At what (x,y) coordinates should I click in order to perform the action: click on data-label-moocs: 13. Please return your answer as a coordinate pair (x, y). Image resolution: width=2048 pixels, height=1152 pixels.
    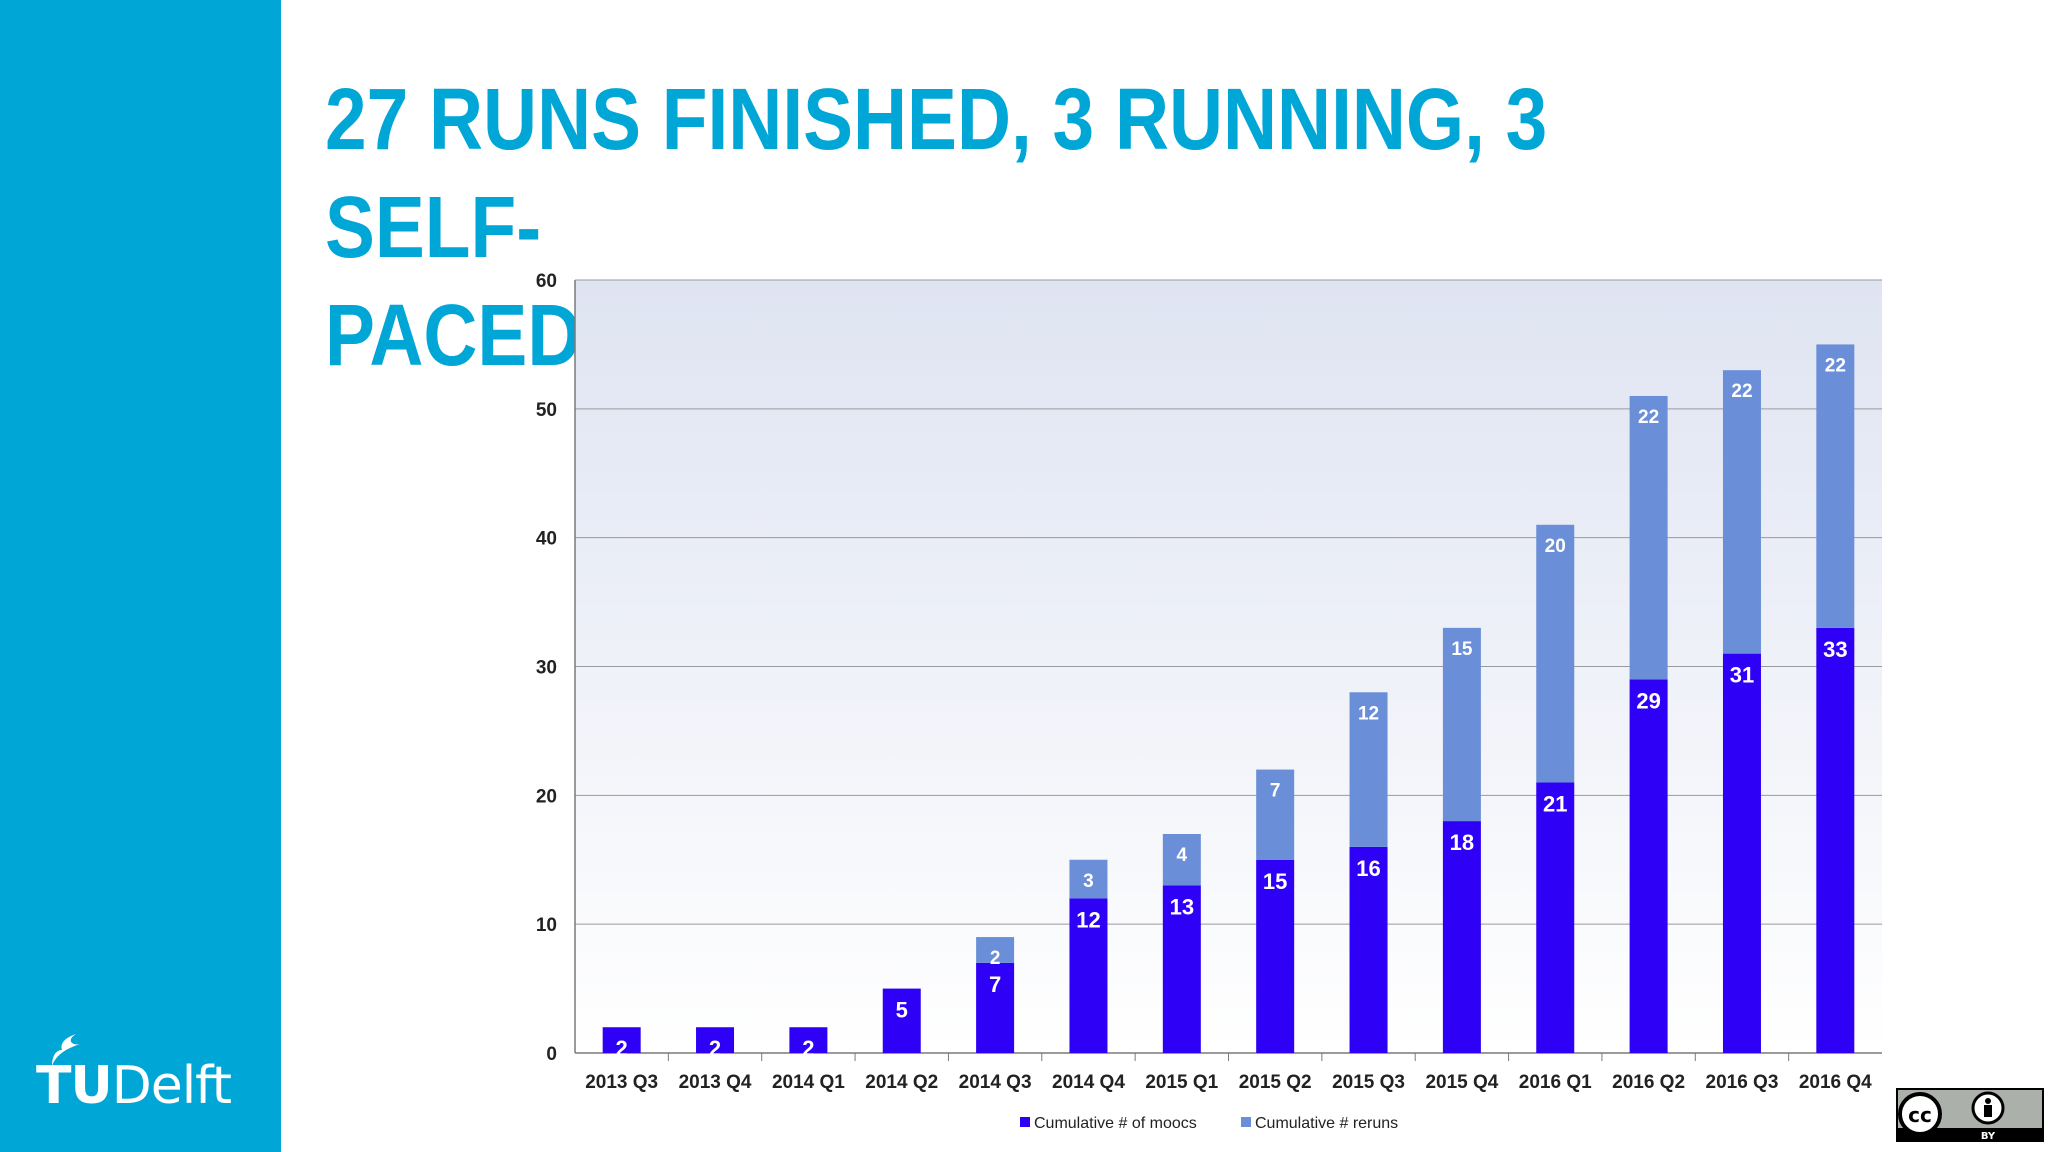
    Looking at the image, I should click on (1182, 907).